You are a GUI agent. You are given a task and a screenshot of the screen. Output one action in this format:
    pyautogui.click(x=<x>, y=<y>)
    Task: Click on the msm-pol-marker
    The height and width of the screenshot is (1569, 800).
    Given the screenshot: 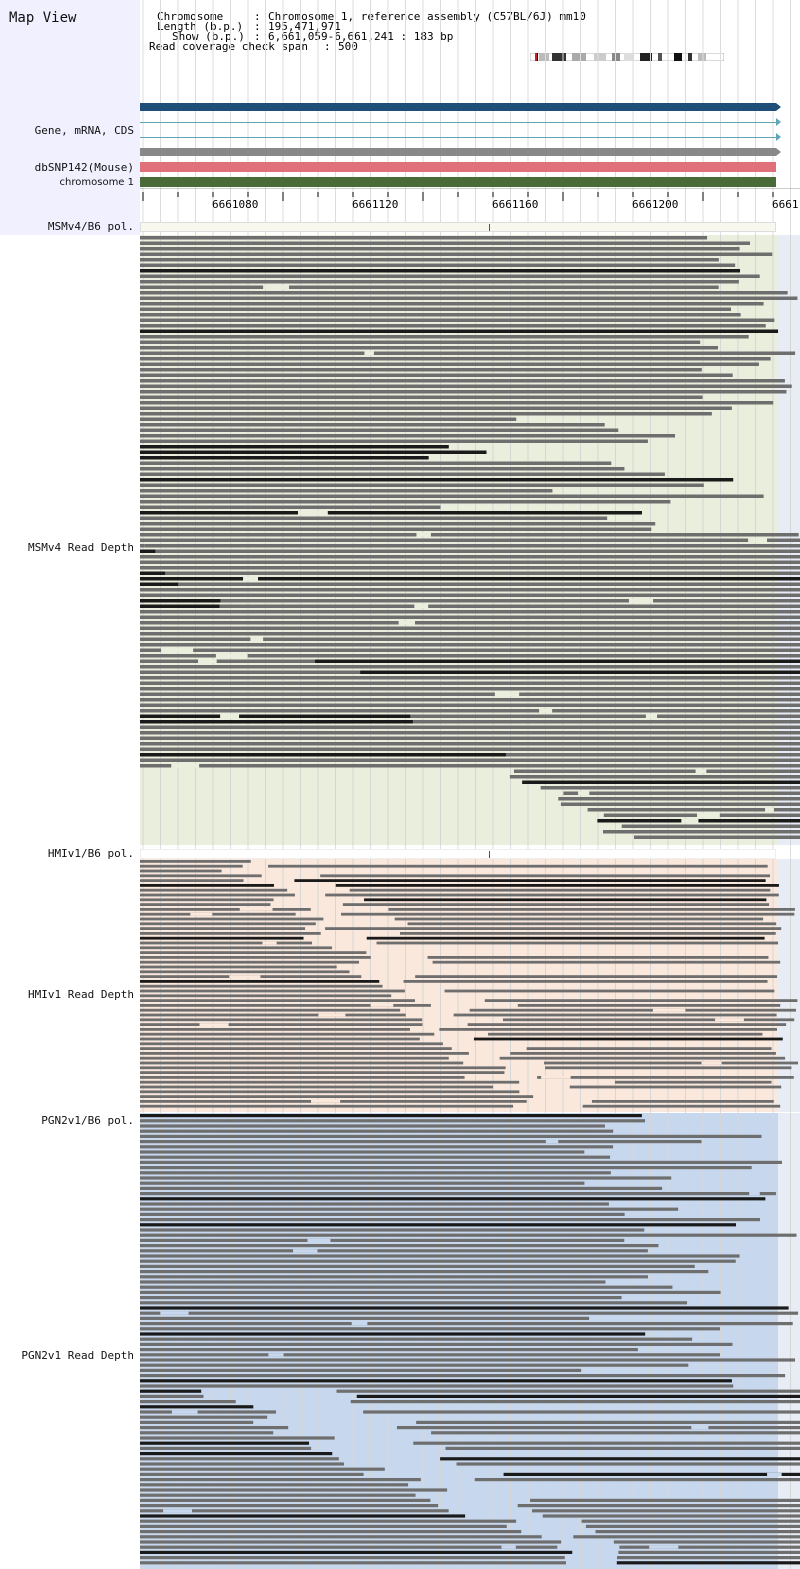 What is the action you would take?
    pyautogui.click(x=489, y=227)
    